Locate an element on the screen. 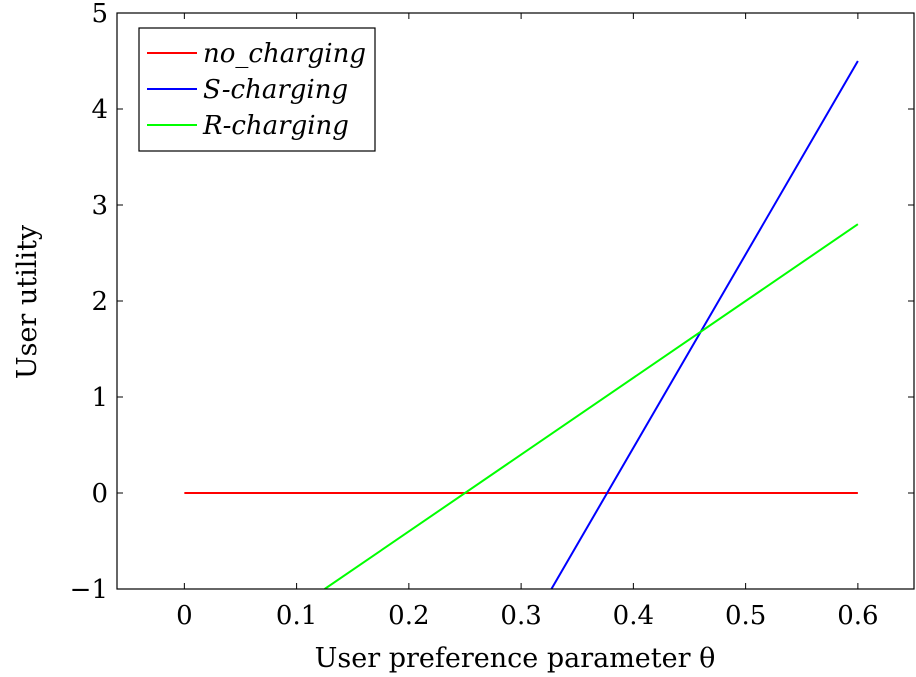 The width and height of the screenshot is (916, 677). x-tick-label: 0.5 is located at coordinates (745, 616).